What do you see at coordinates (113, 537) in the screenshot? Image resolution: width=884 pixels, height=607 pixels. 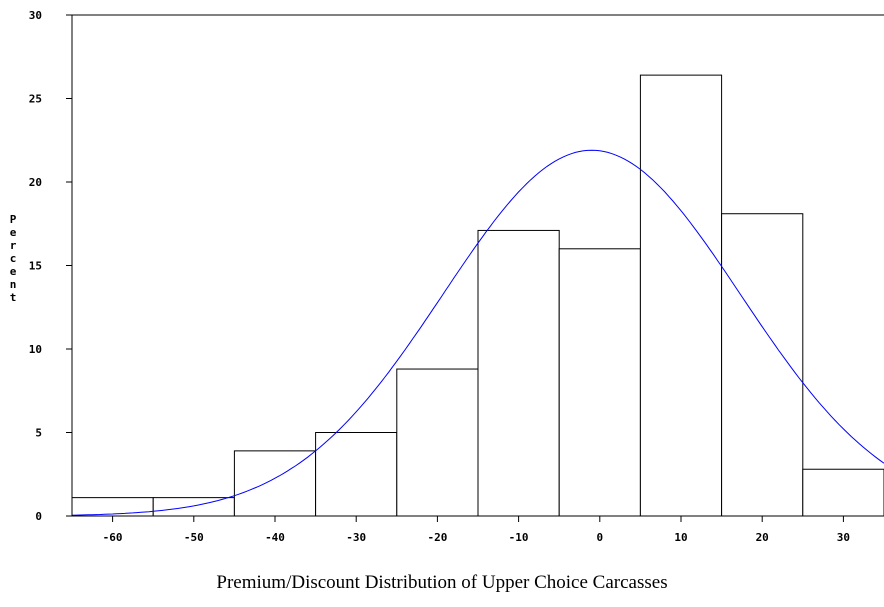 I see `x-tick-label: -60` at bounding box center [113, 537].